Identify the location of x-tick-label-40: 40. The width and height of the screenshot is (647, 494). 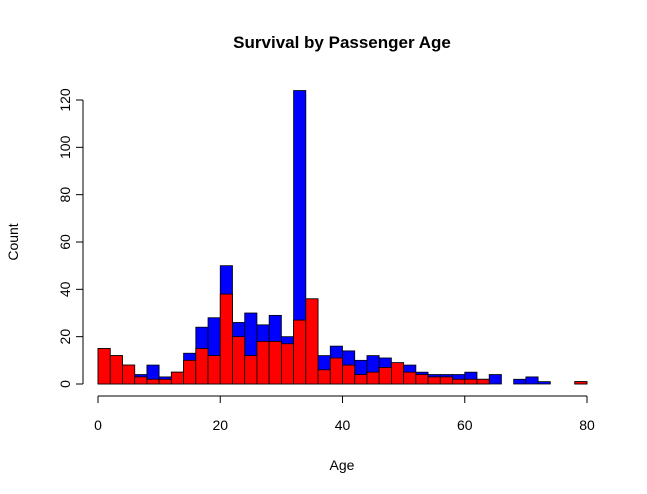
(343, 425).